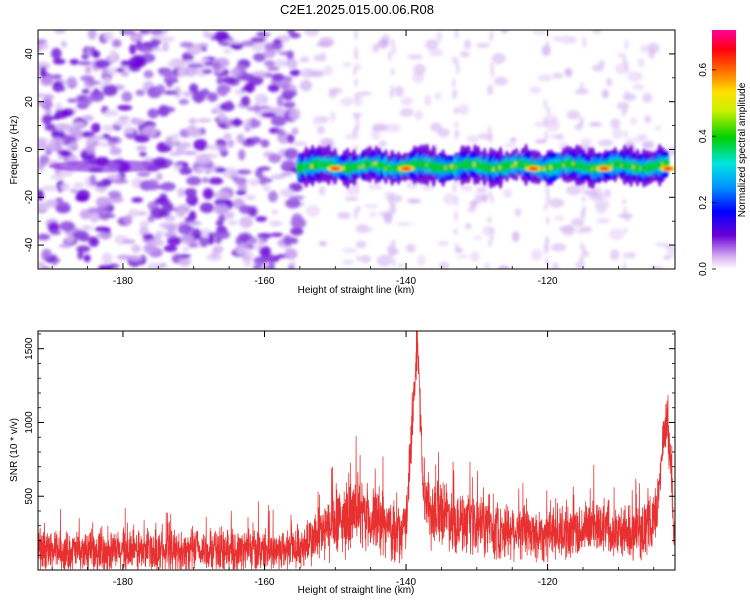  I want to click on colorbar-ticks: 0.0 0.2 0.4 0.6, so click(707, 169).